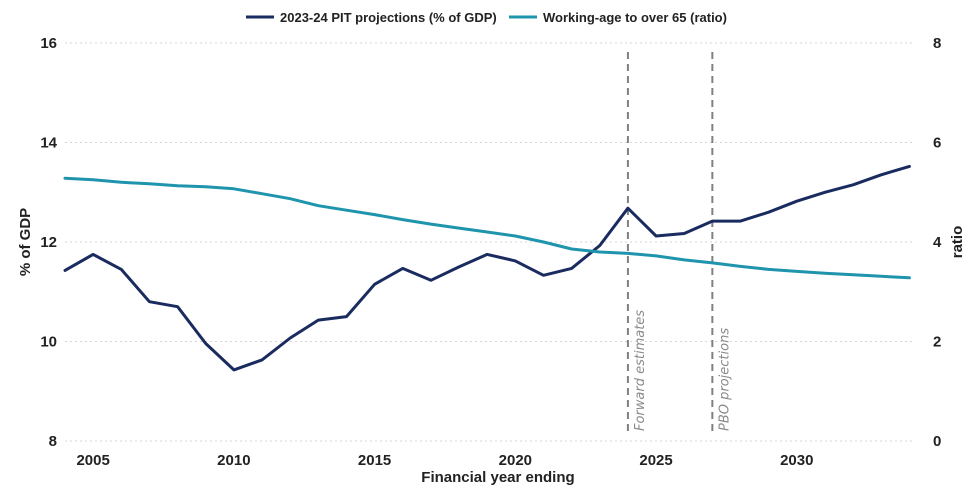 The width and height of the screenshot is (979, 492). Describe the element at coordinates (388, 17) in the screenshot. I see `legend-label-pit: 2023-24 PIT projections (% of GDP)` at that location.